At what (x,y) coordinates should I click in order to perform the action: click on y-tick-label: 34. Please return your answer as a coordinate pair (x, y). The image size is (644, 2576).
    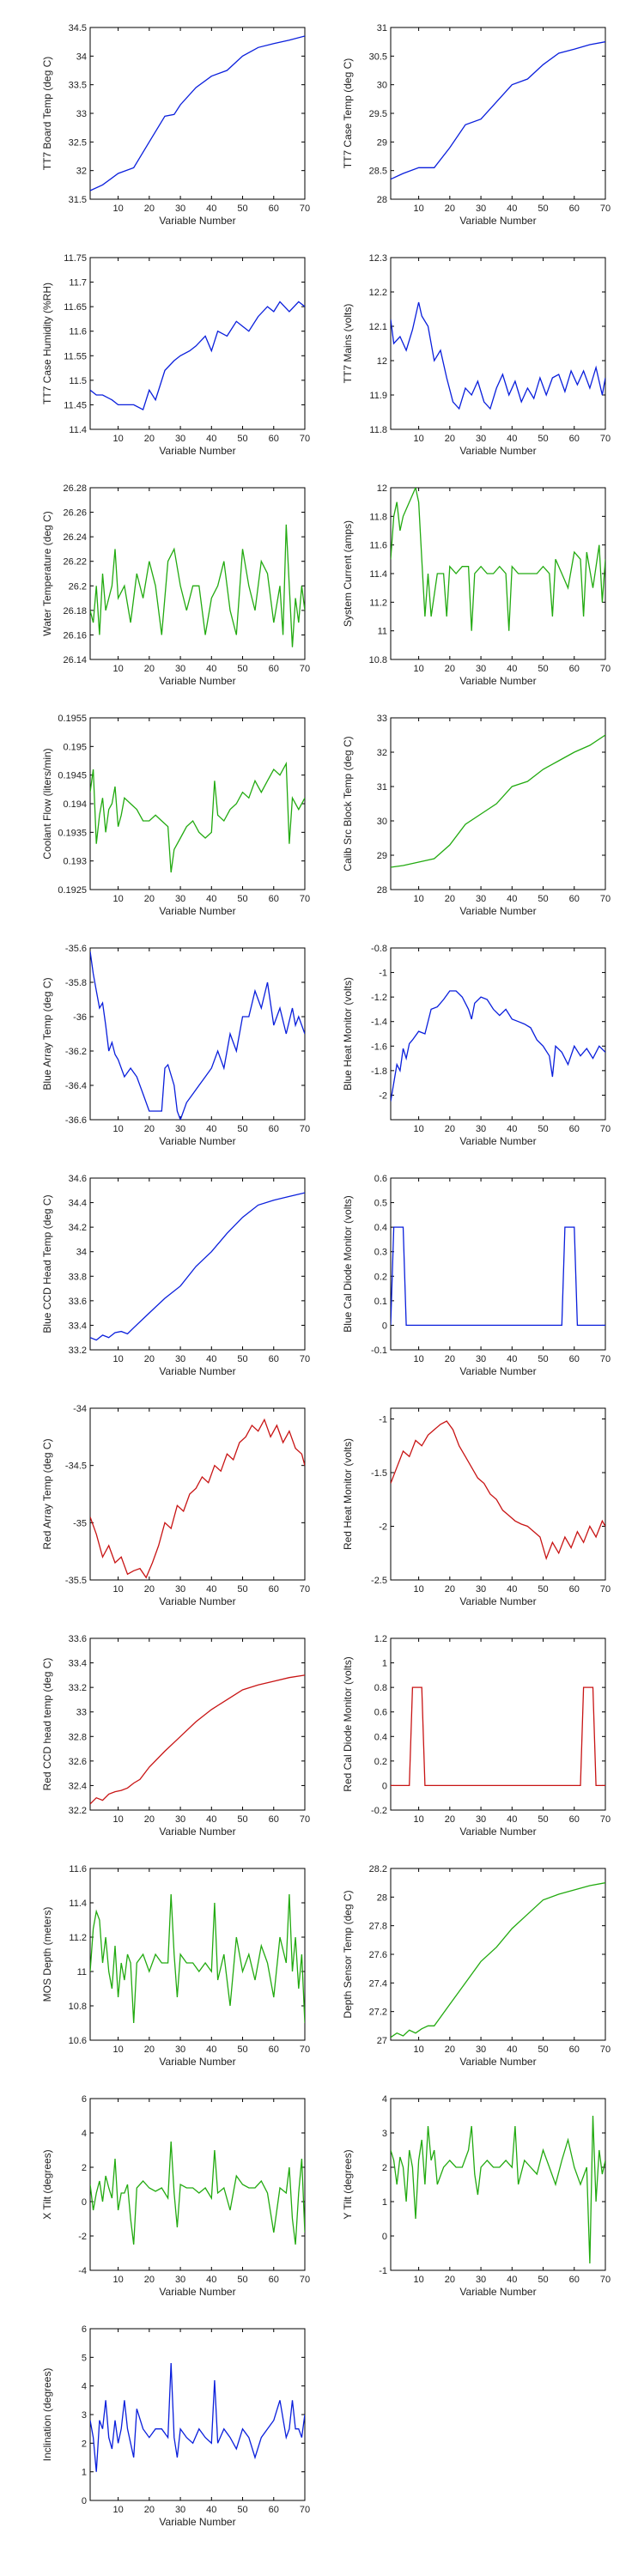
    Looking at the image, I should click on (82, 57).